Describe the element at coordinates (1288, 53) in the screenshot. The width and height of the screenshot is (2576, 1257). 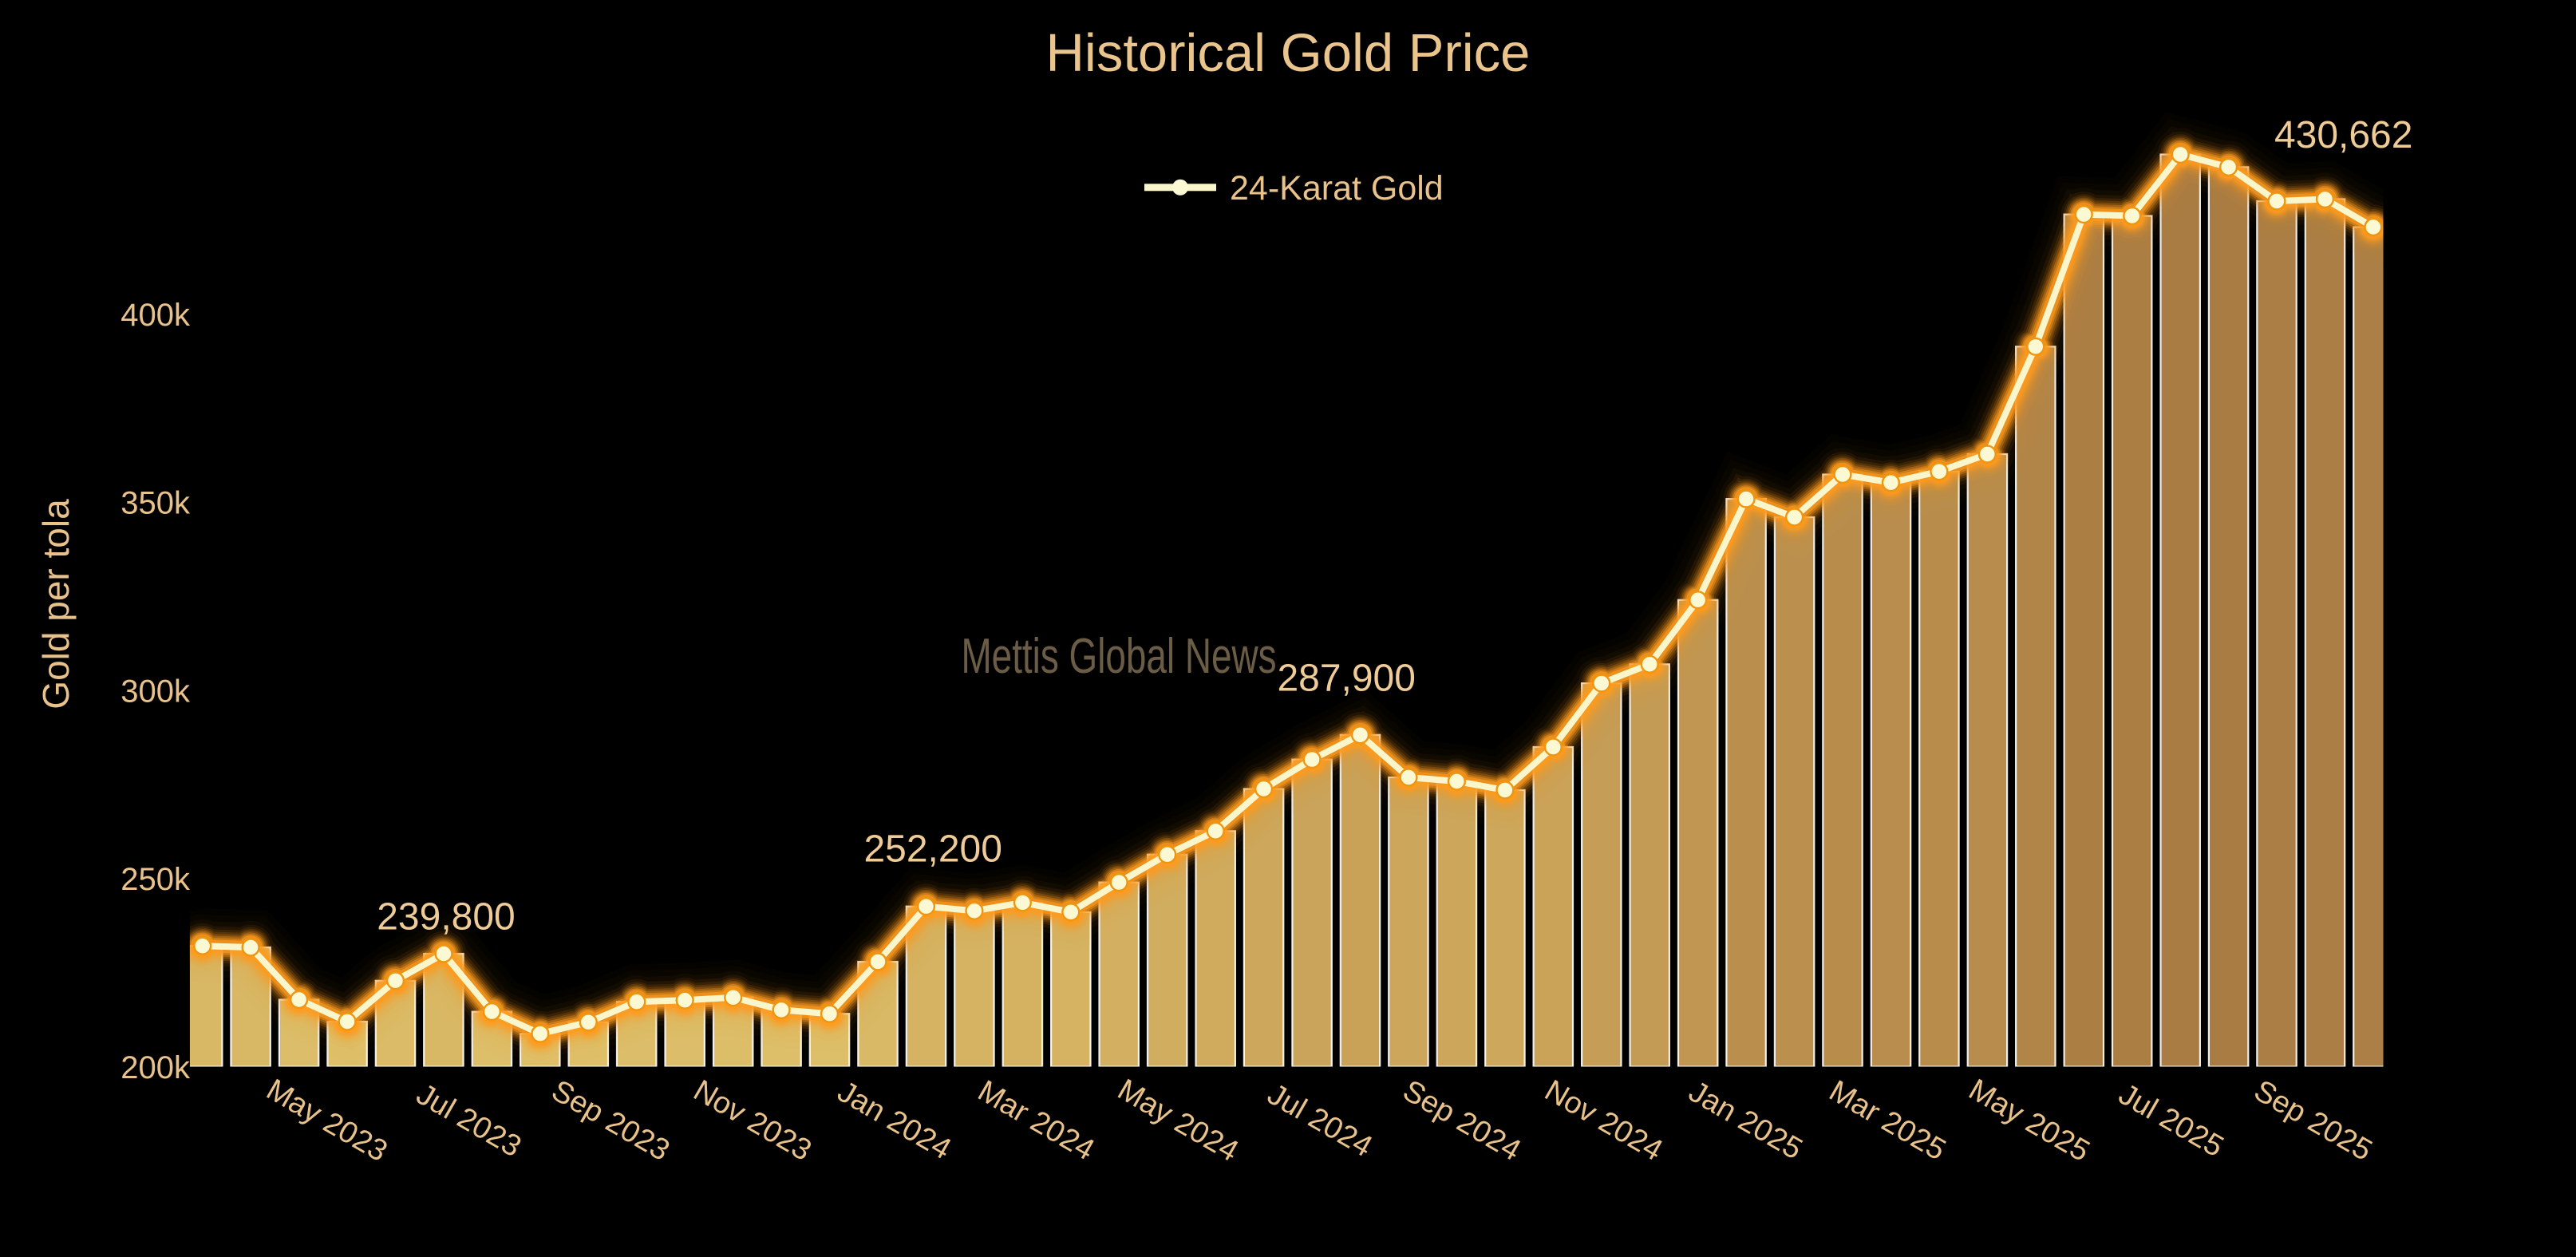
I see `svg-text: Historical Gold Price` at that location.